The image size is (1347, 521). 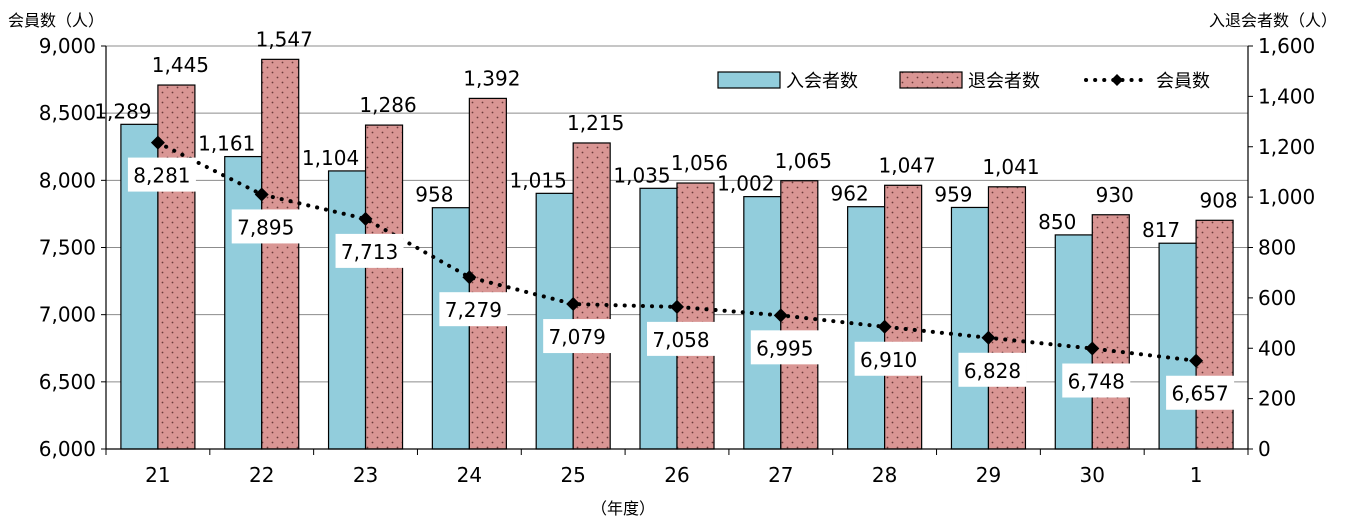 What do you see at coordinates (434, 195) in the screenshot?
I see `bar-label-nyukai: 958` at bounding box center [434, 195].